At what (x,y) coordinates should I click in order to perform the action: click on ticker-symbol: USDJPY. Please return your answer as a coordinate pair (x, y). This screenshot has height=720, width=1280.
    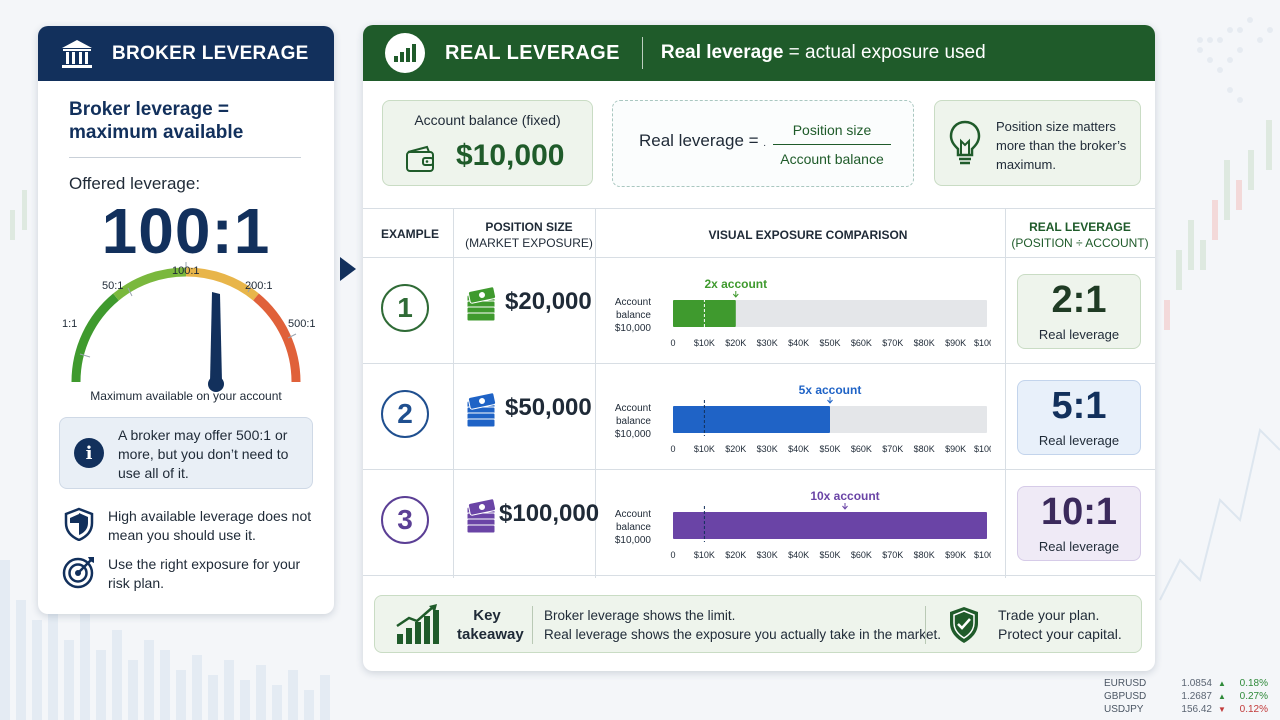
    Looking at the image, I should click on (1124, 709).